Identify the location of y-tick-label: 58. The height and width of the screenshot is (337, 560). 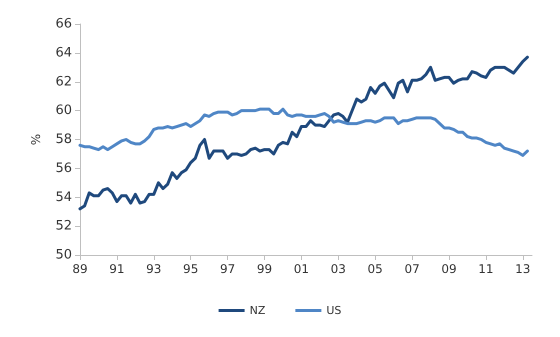
(63, 139).